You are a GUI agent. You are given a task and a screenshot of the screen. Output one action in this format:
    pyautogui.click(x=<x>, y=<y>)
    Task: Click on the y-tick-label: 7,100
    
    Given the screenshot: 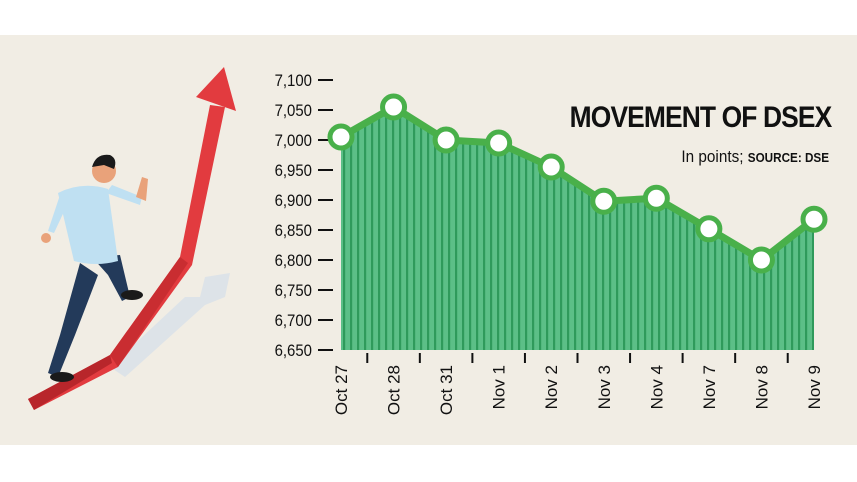 What is the action you would take?
    pyautogui.click(x=294, y=81)
    